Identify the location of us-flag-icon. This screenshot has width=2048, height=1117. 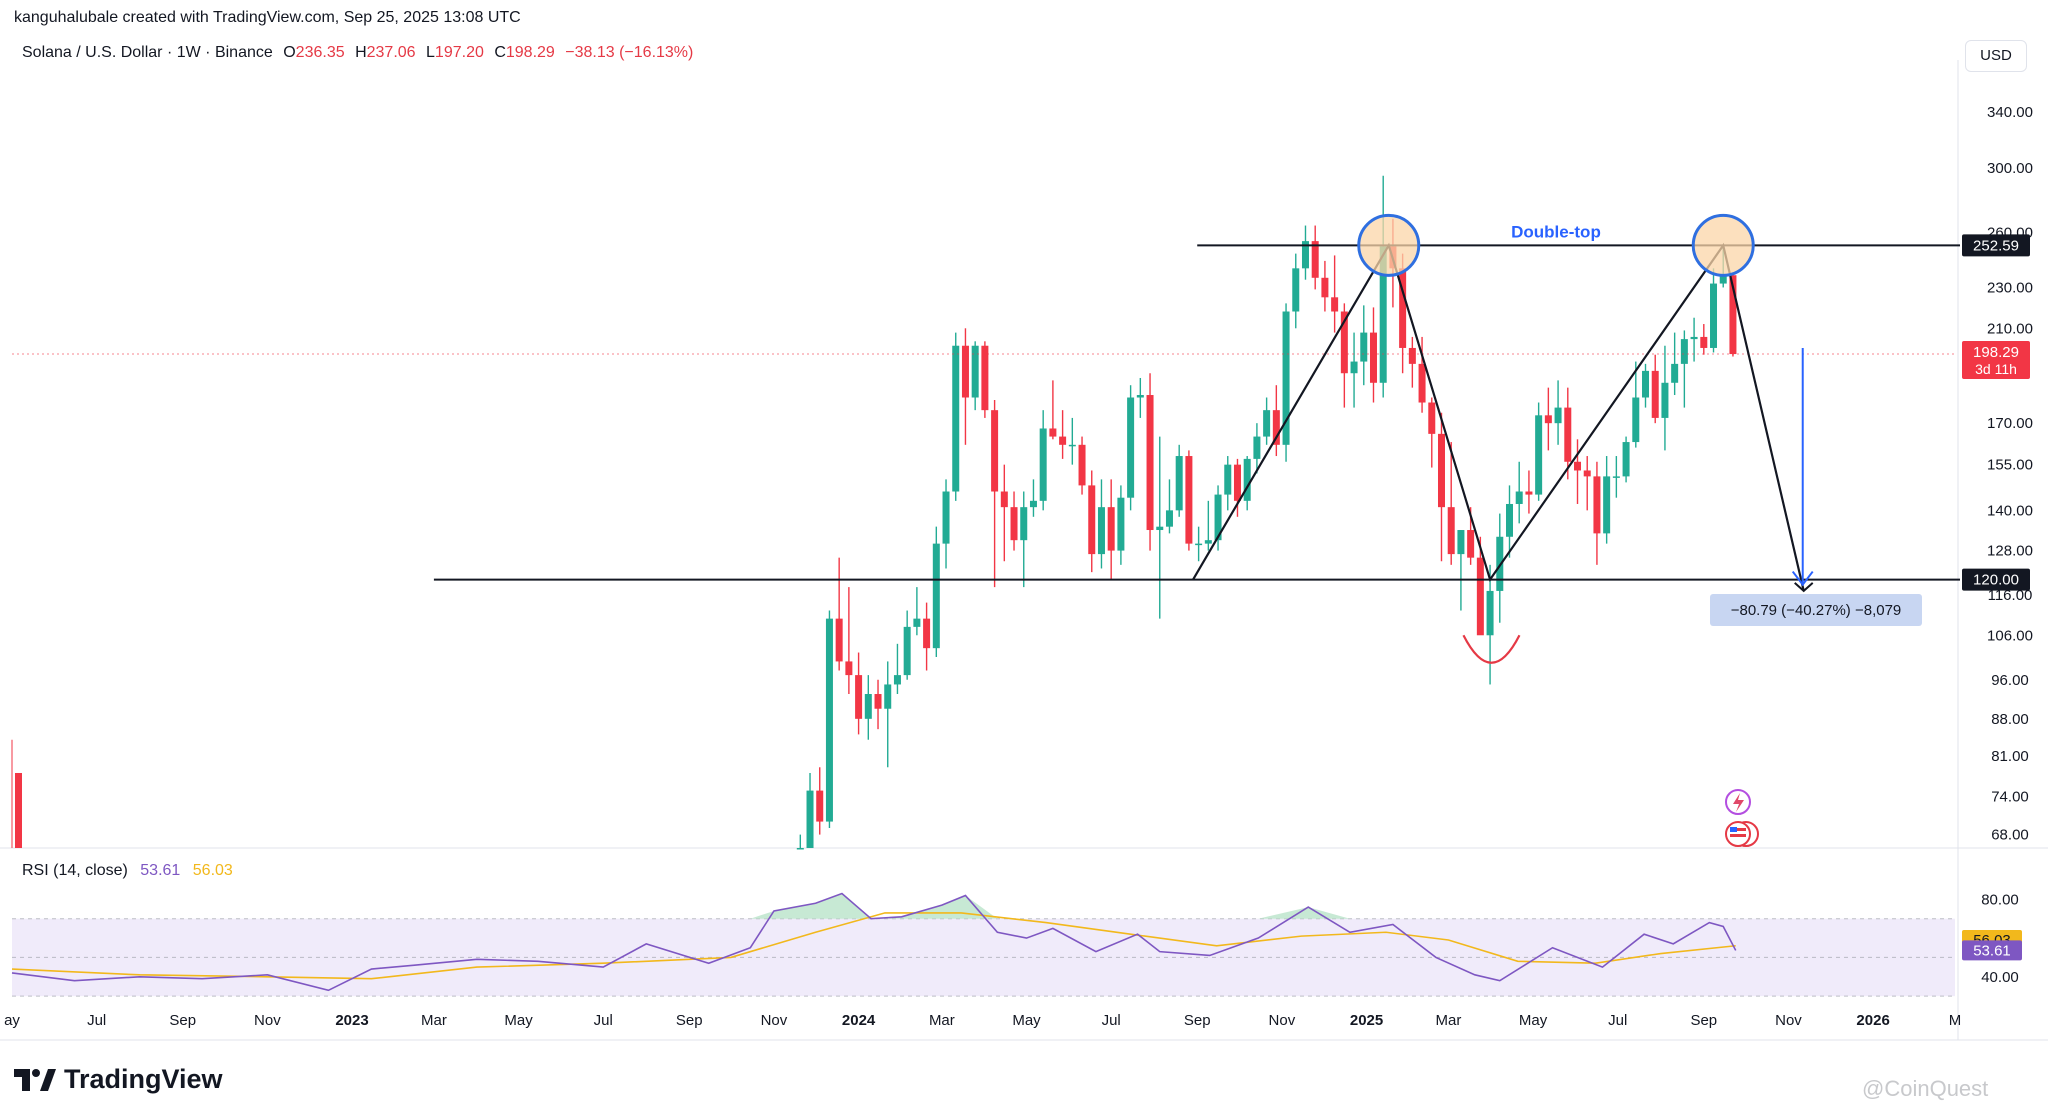
(1742, 834).